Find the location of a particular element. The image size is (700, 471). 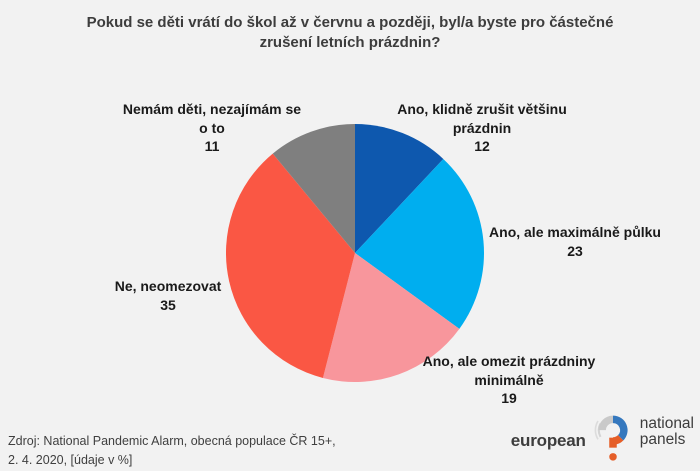

logo-national-panels-text: national panels is located at coordinates (666, 435).